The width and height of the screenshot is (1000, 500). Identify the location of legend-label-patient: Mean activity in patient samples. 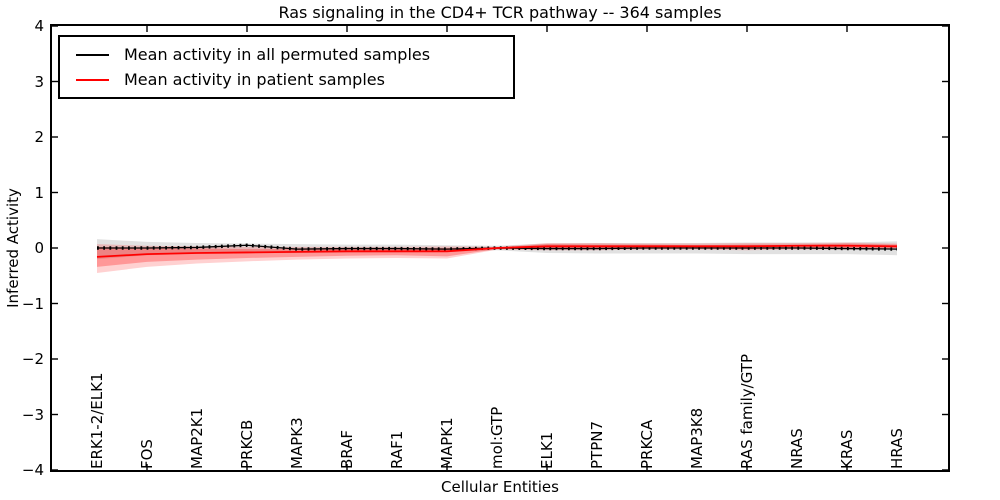
(254, 79).